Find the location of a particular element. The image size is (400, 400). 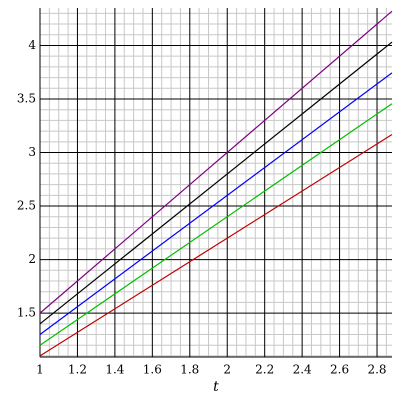

x-tick-label: 1.2 is located at coordinates (77, 370).